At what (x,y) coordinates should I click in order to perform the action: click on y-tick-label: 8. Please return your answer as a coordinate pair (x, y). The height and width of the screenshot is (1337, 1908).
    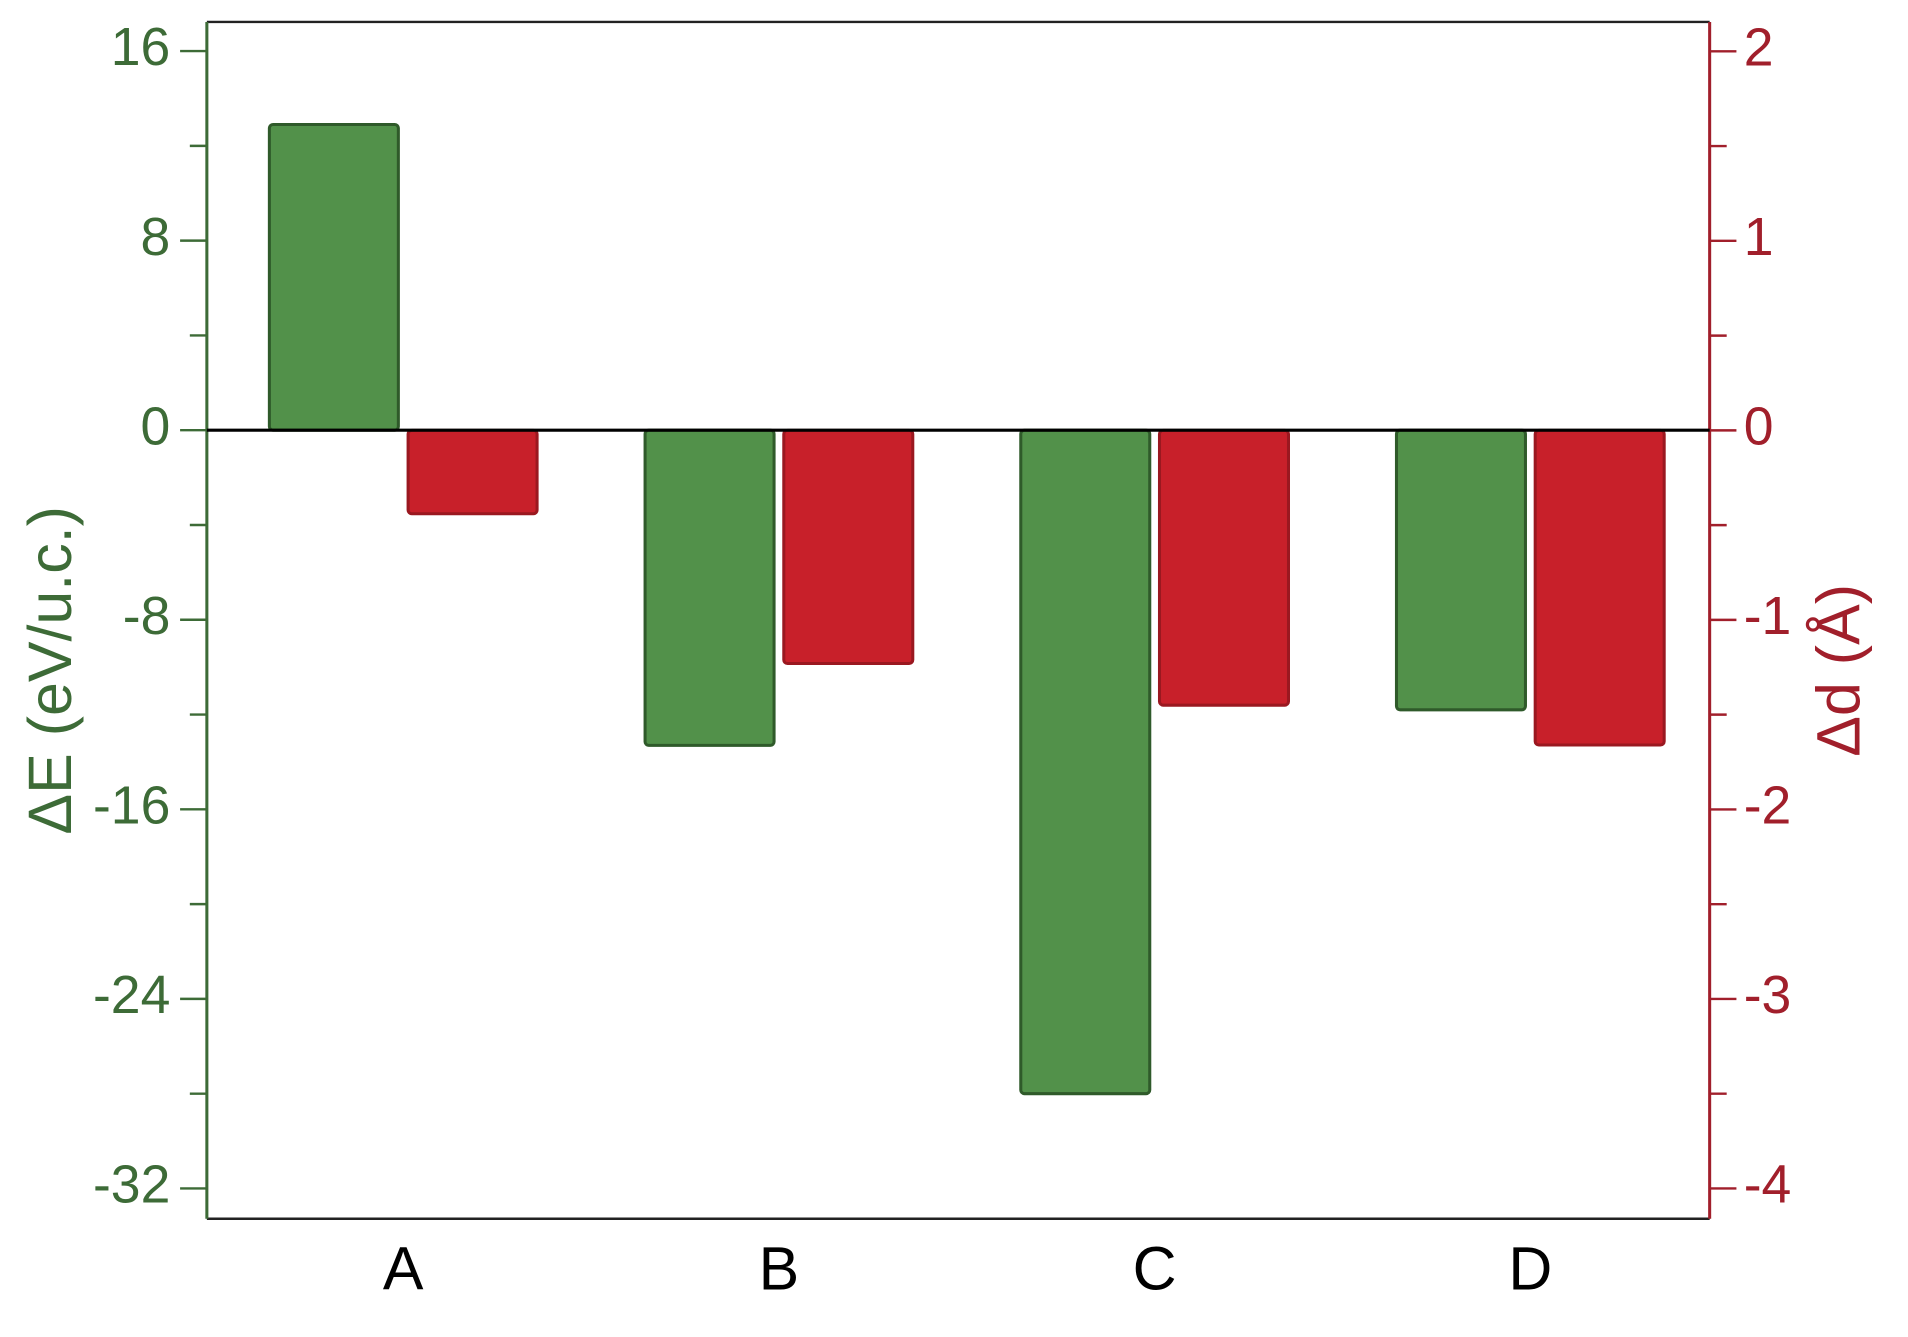
    Looking at the image, I should click on (156, 237).